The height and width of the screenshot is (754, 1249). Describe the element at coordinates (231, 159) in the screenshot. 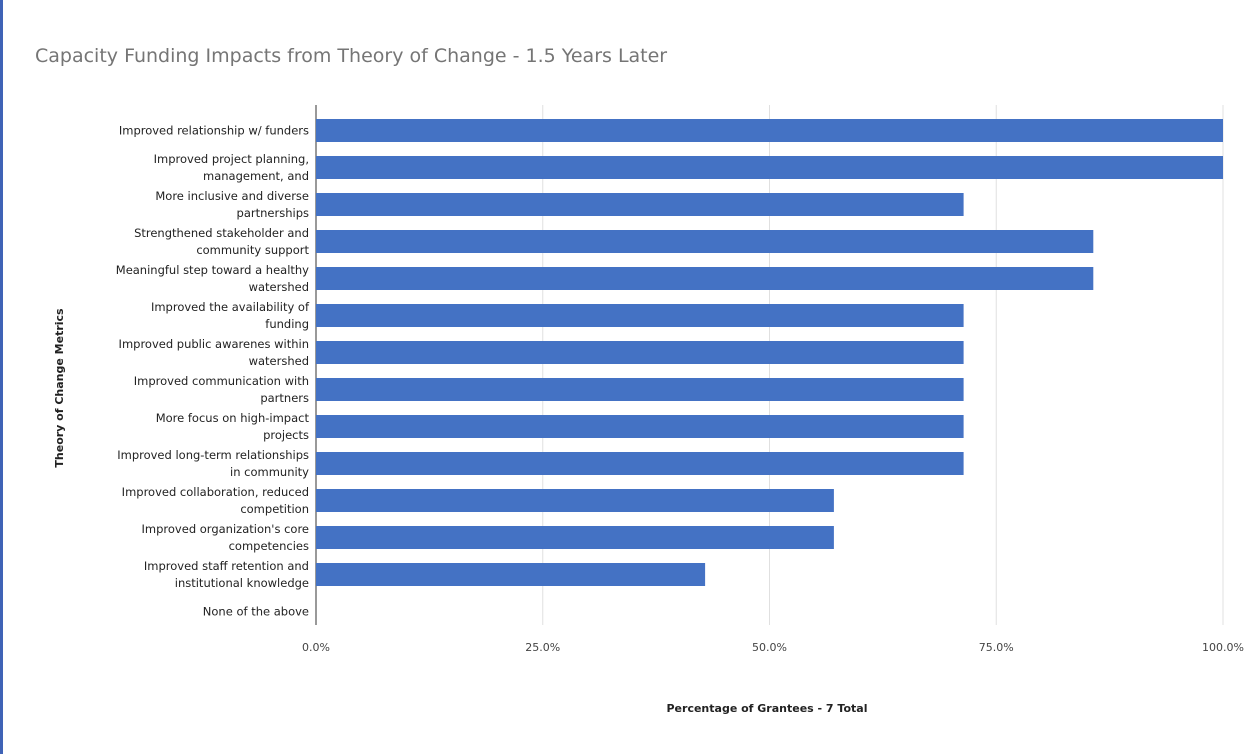

I see `category-label: Improved project planning,` at that location.